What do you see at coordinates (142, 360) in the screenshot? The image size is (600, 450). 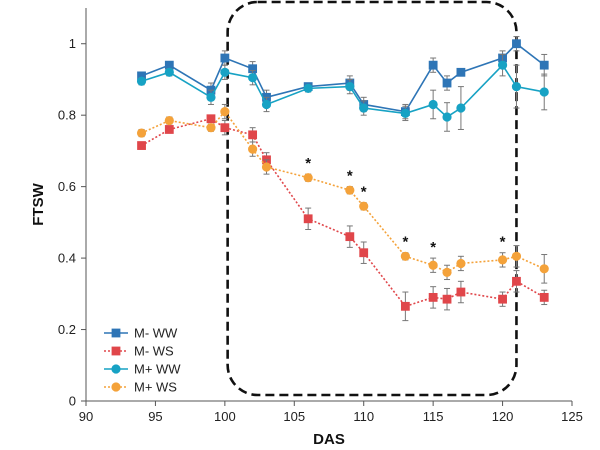 I see `legend: M- WW M- WS M+ WW M+ WS` at bounding box center [142, 360].